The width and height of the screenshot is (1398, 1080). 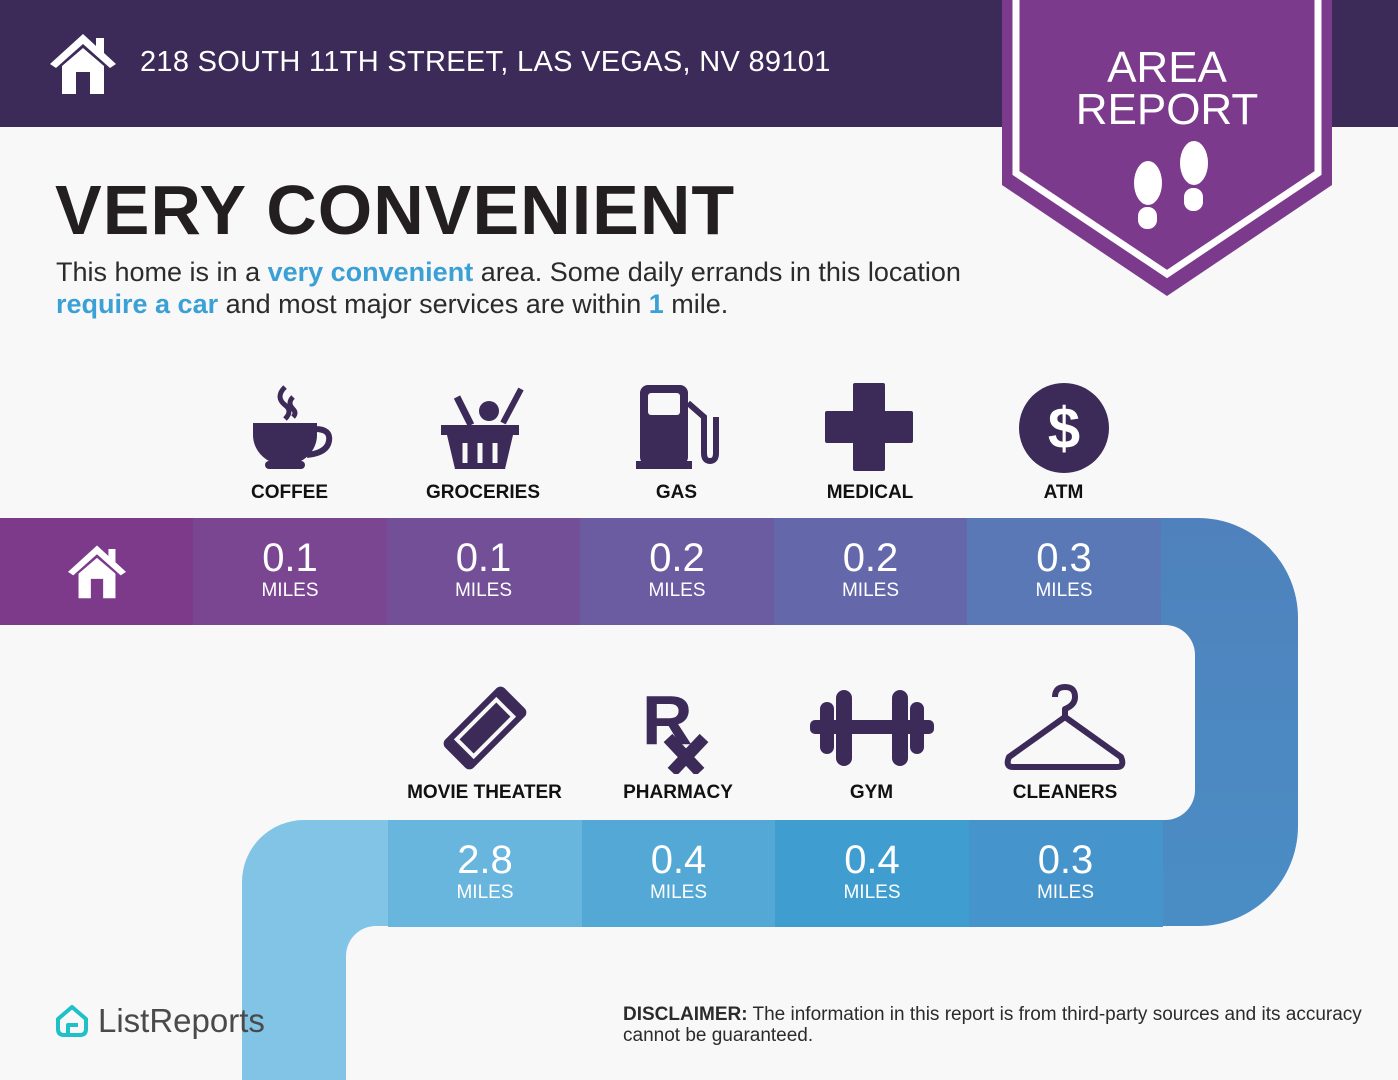 What do you see at coordinates (395, 210) in the screenshot?
I see `page-title: VERY CONVENIENT` at bounding box center [395, 210].